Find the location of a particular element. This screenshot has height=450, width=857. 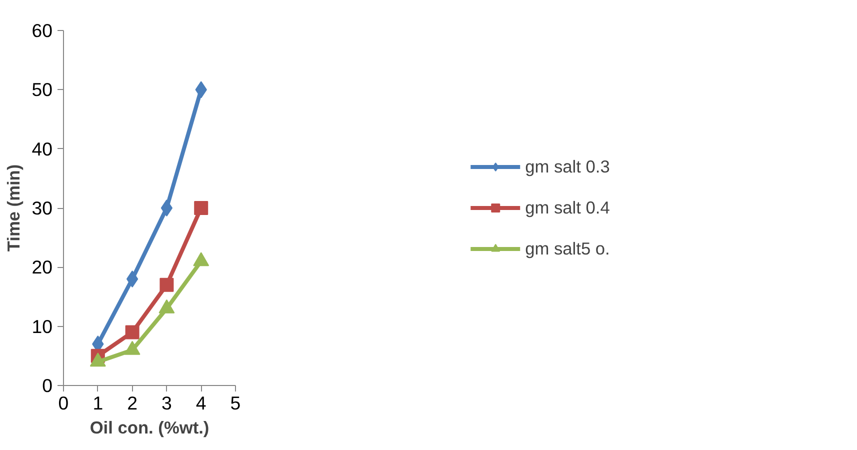

legend-label: gm salt 0.4 is located at coordinates (567, 207).